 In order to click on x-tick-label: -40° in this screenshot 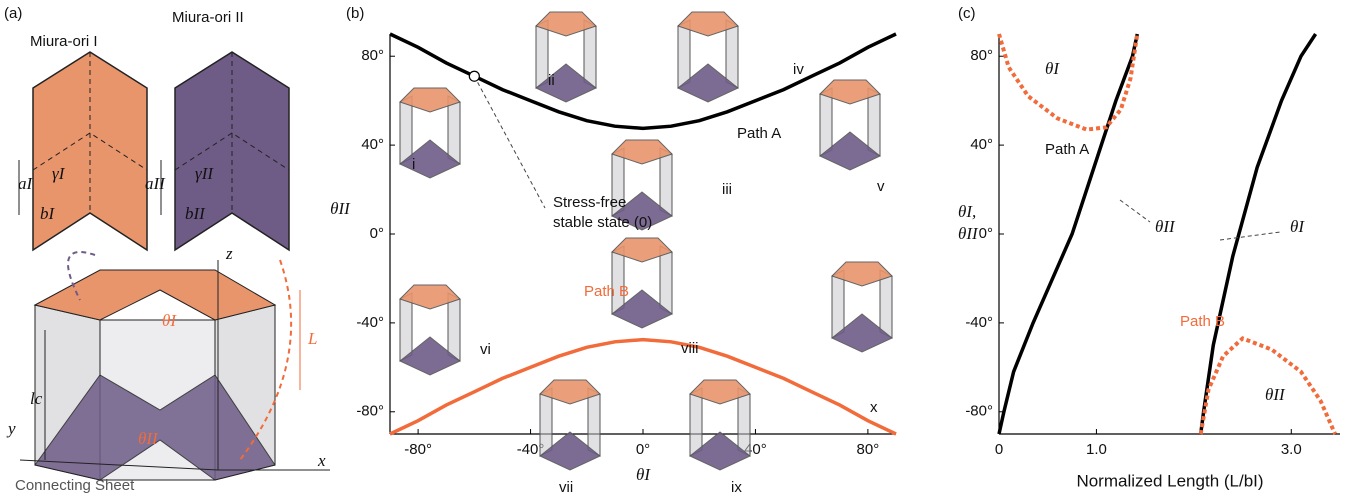, I will do `click(531, 449)`.